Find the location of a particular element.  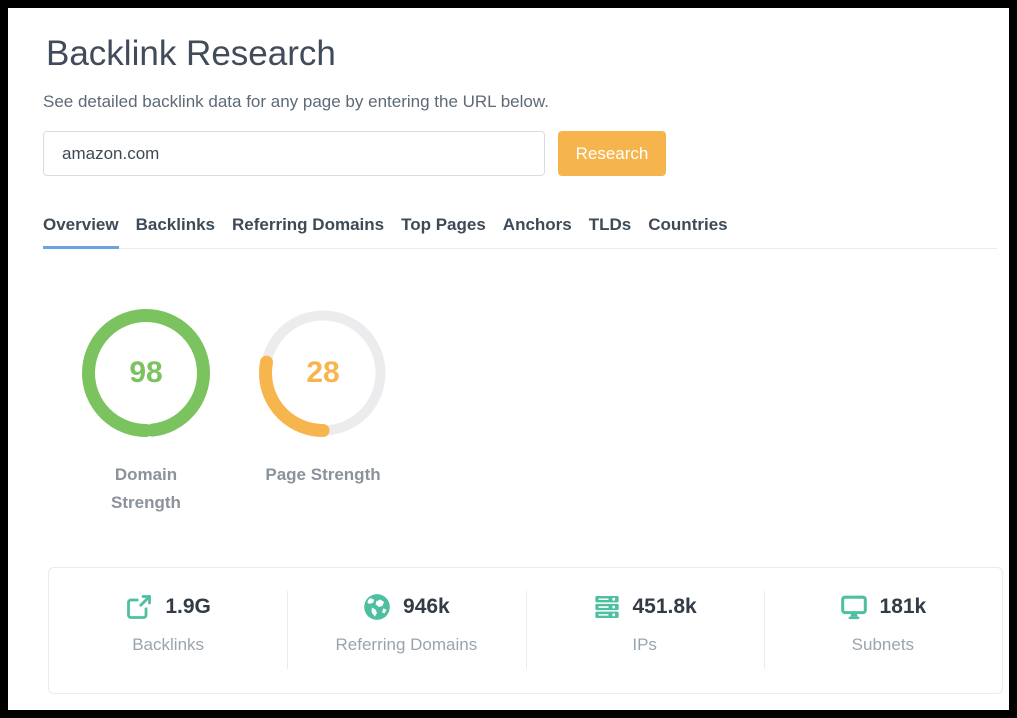

tab-backlinks: Backlinks is located at coordinates (175, 224).